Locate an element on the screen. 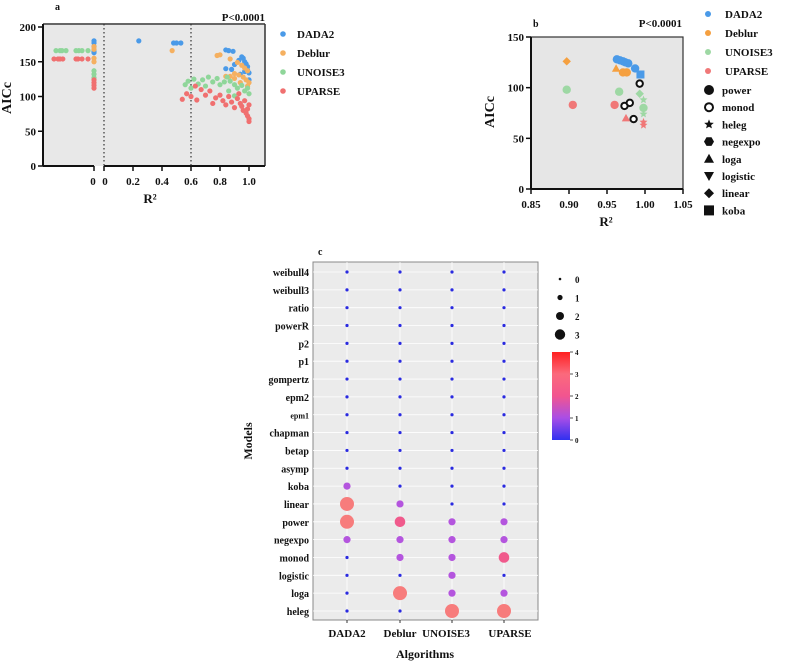  point-uparse-loga-b is located at coordinates (626, 117).